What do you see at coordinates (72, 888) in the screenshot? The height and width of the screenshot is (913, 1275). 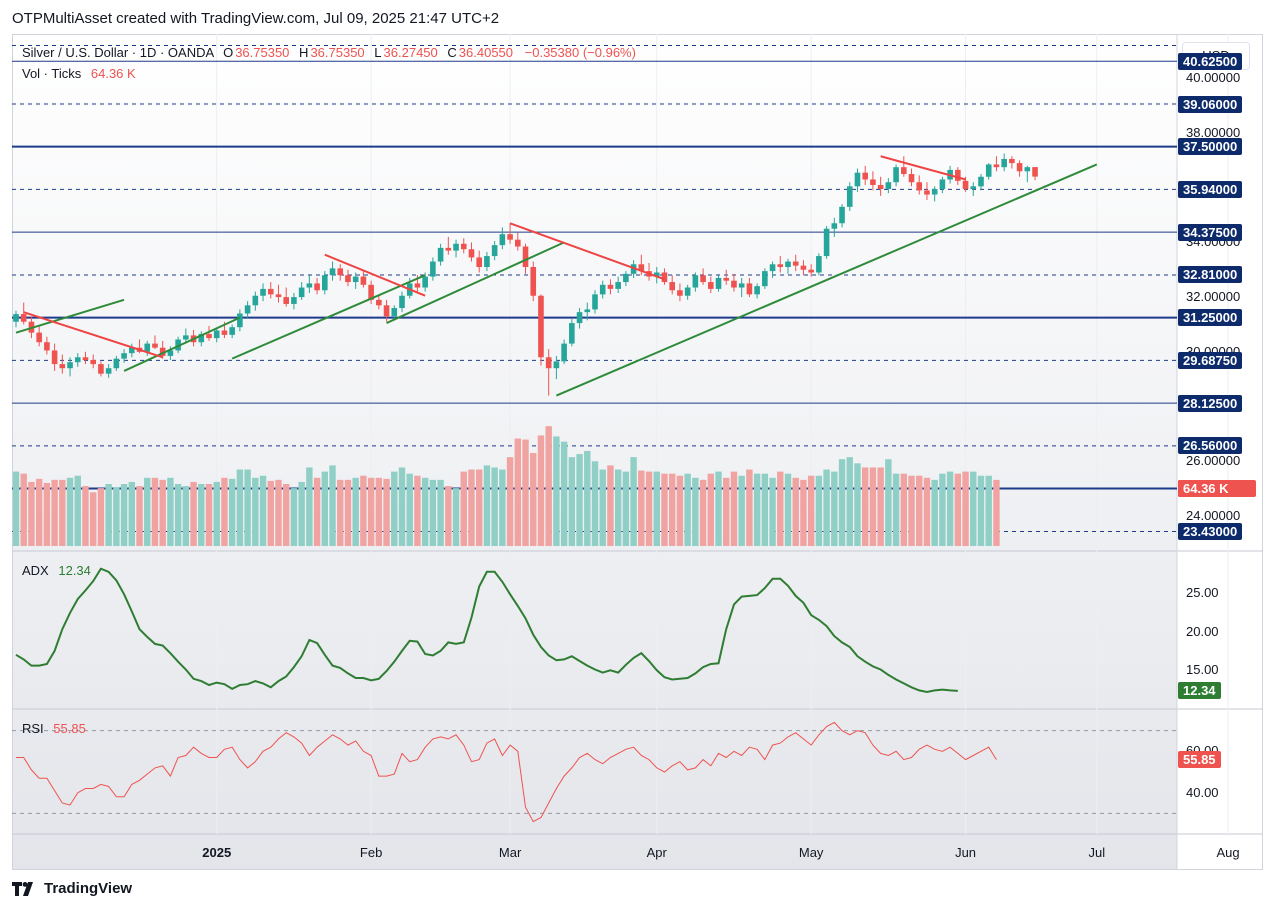 I see `tradingview-brand: TradingView` at bounding box center [72, 888].